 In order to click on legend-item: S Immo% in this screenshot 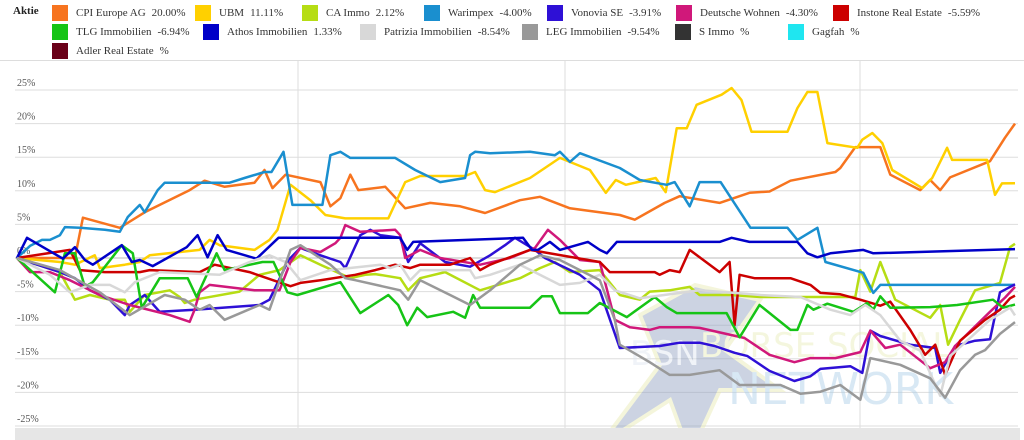, I will do `click(712, 32)`.